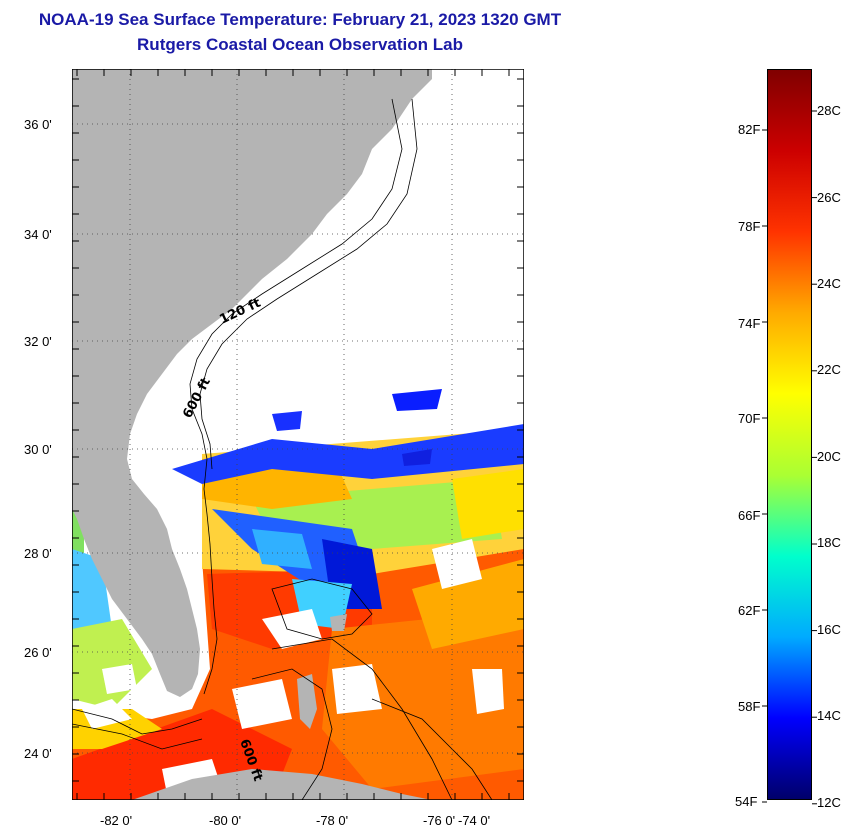 This screenshot has height=832, width=849. I want to click on lon-label-82: -82 0', so click(116, 820).